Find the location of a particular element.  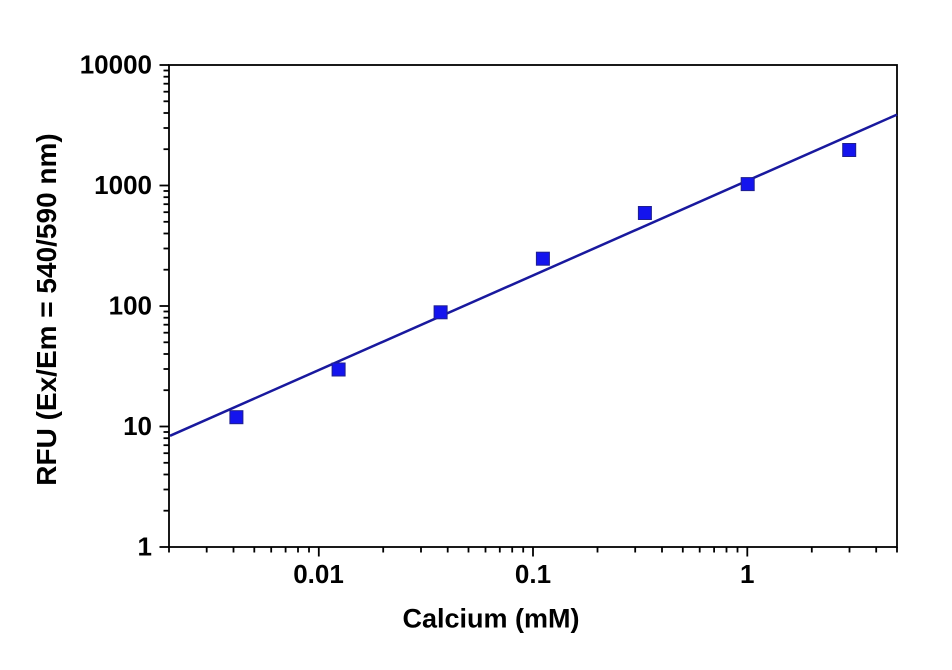

svg-text: 0.01 is located at coordinates (318, 574).